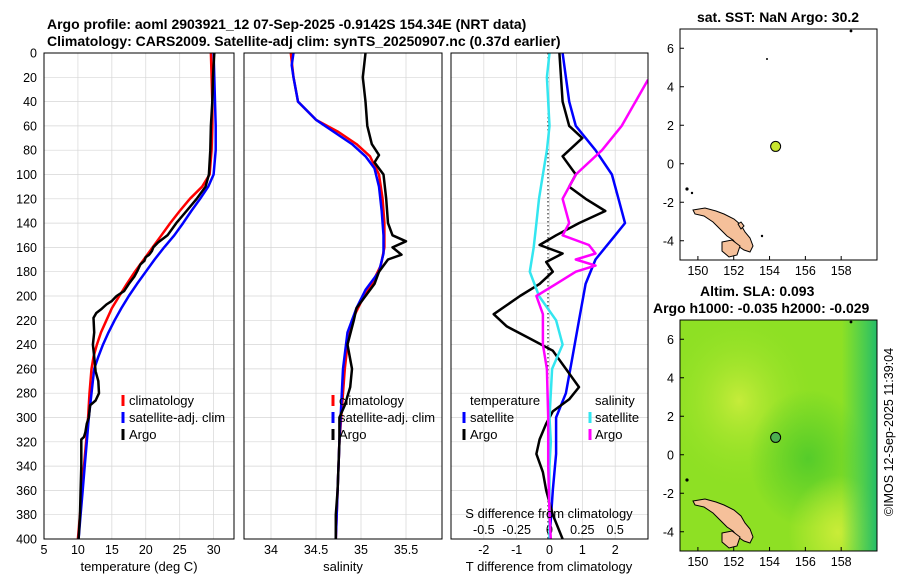  I want to click on sst-map-island-main, so click(723, 230).